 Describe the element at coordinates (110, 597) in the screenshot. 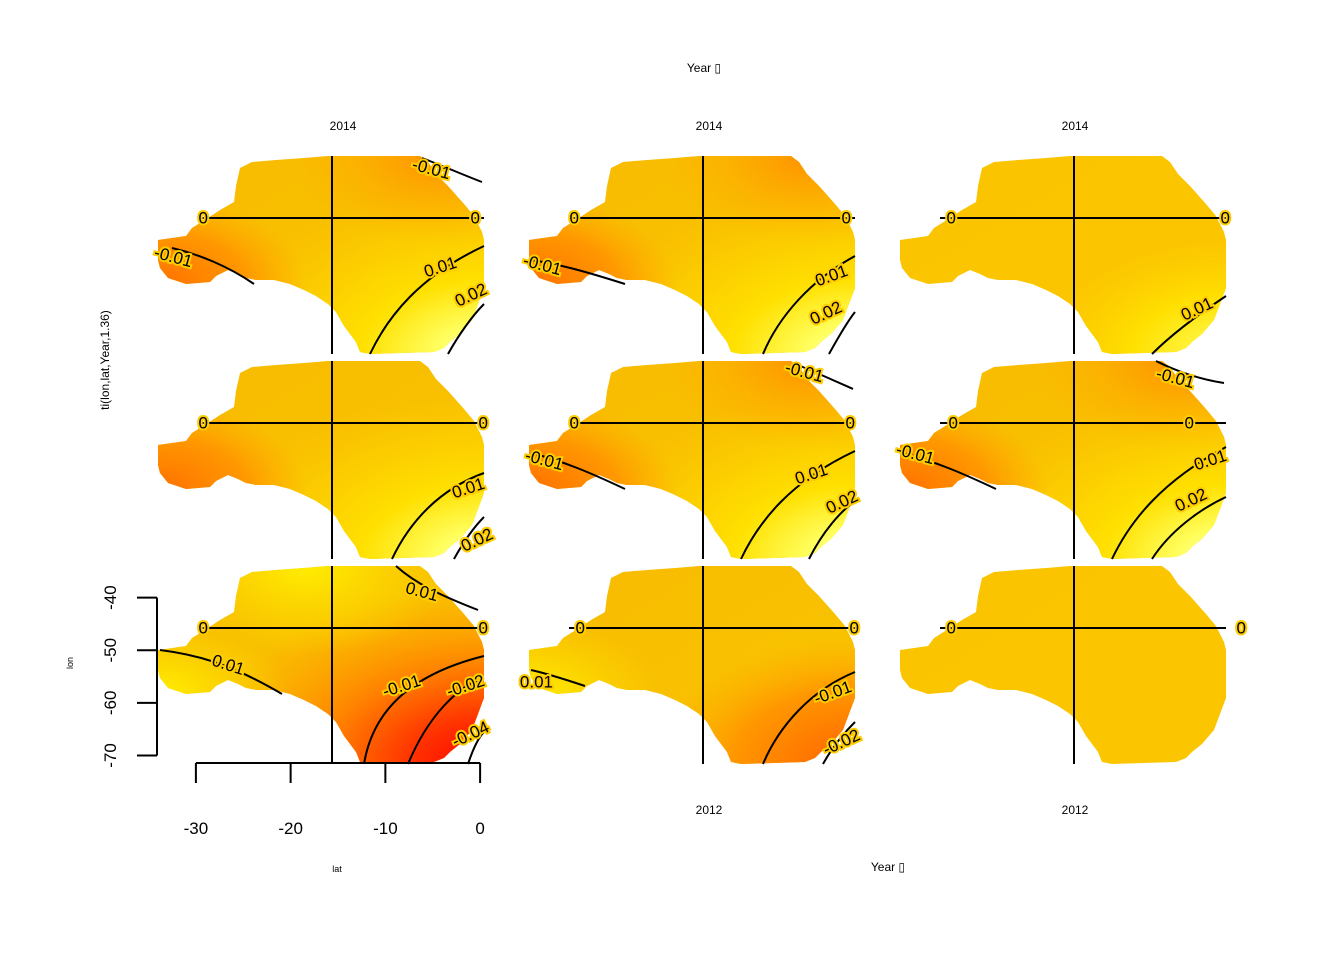

I see `y-tick-label: -40` at that location.